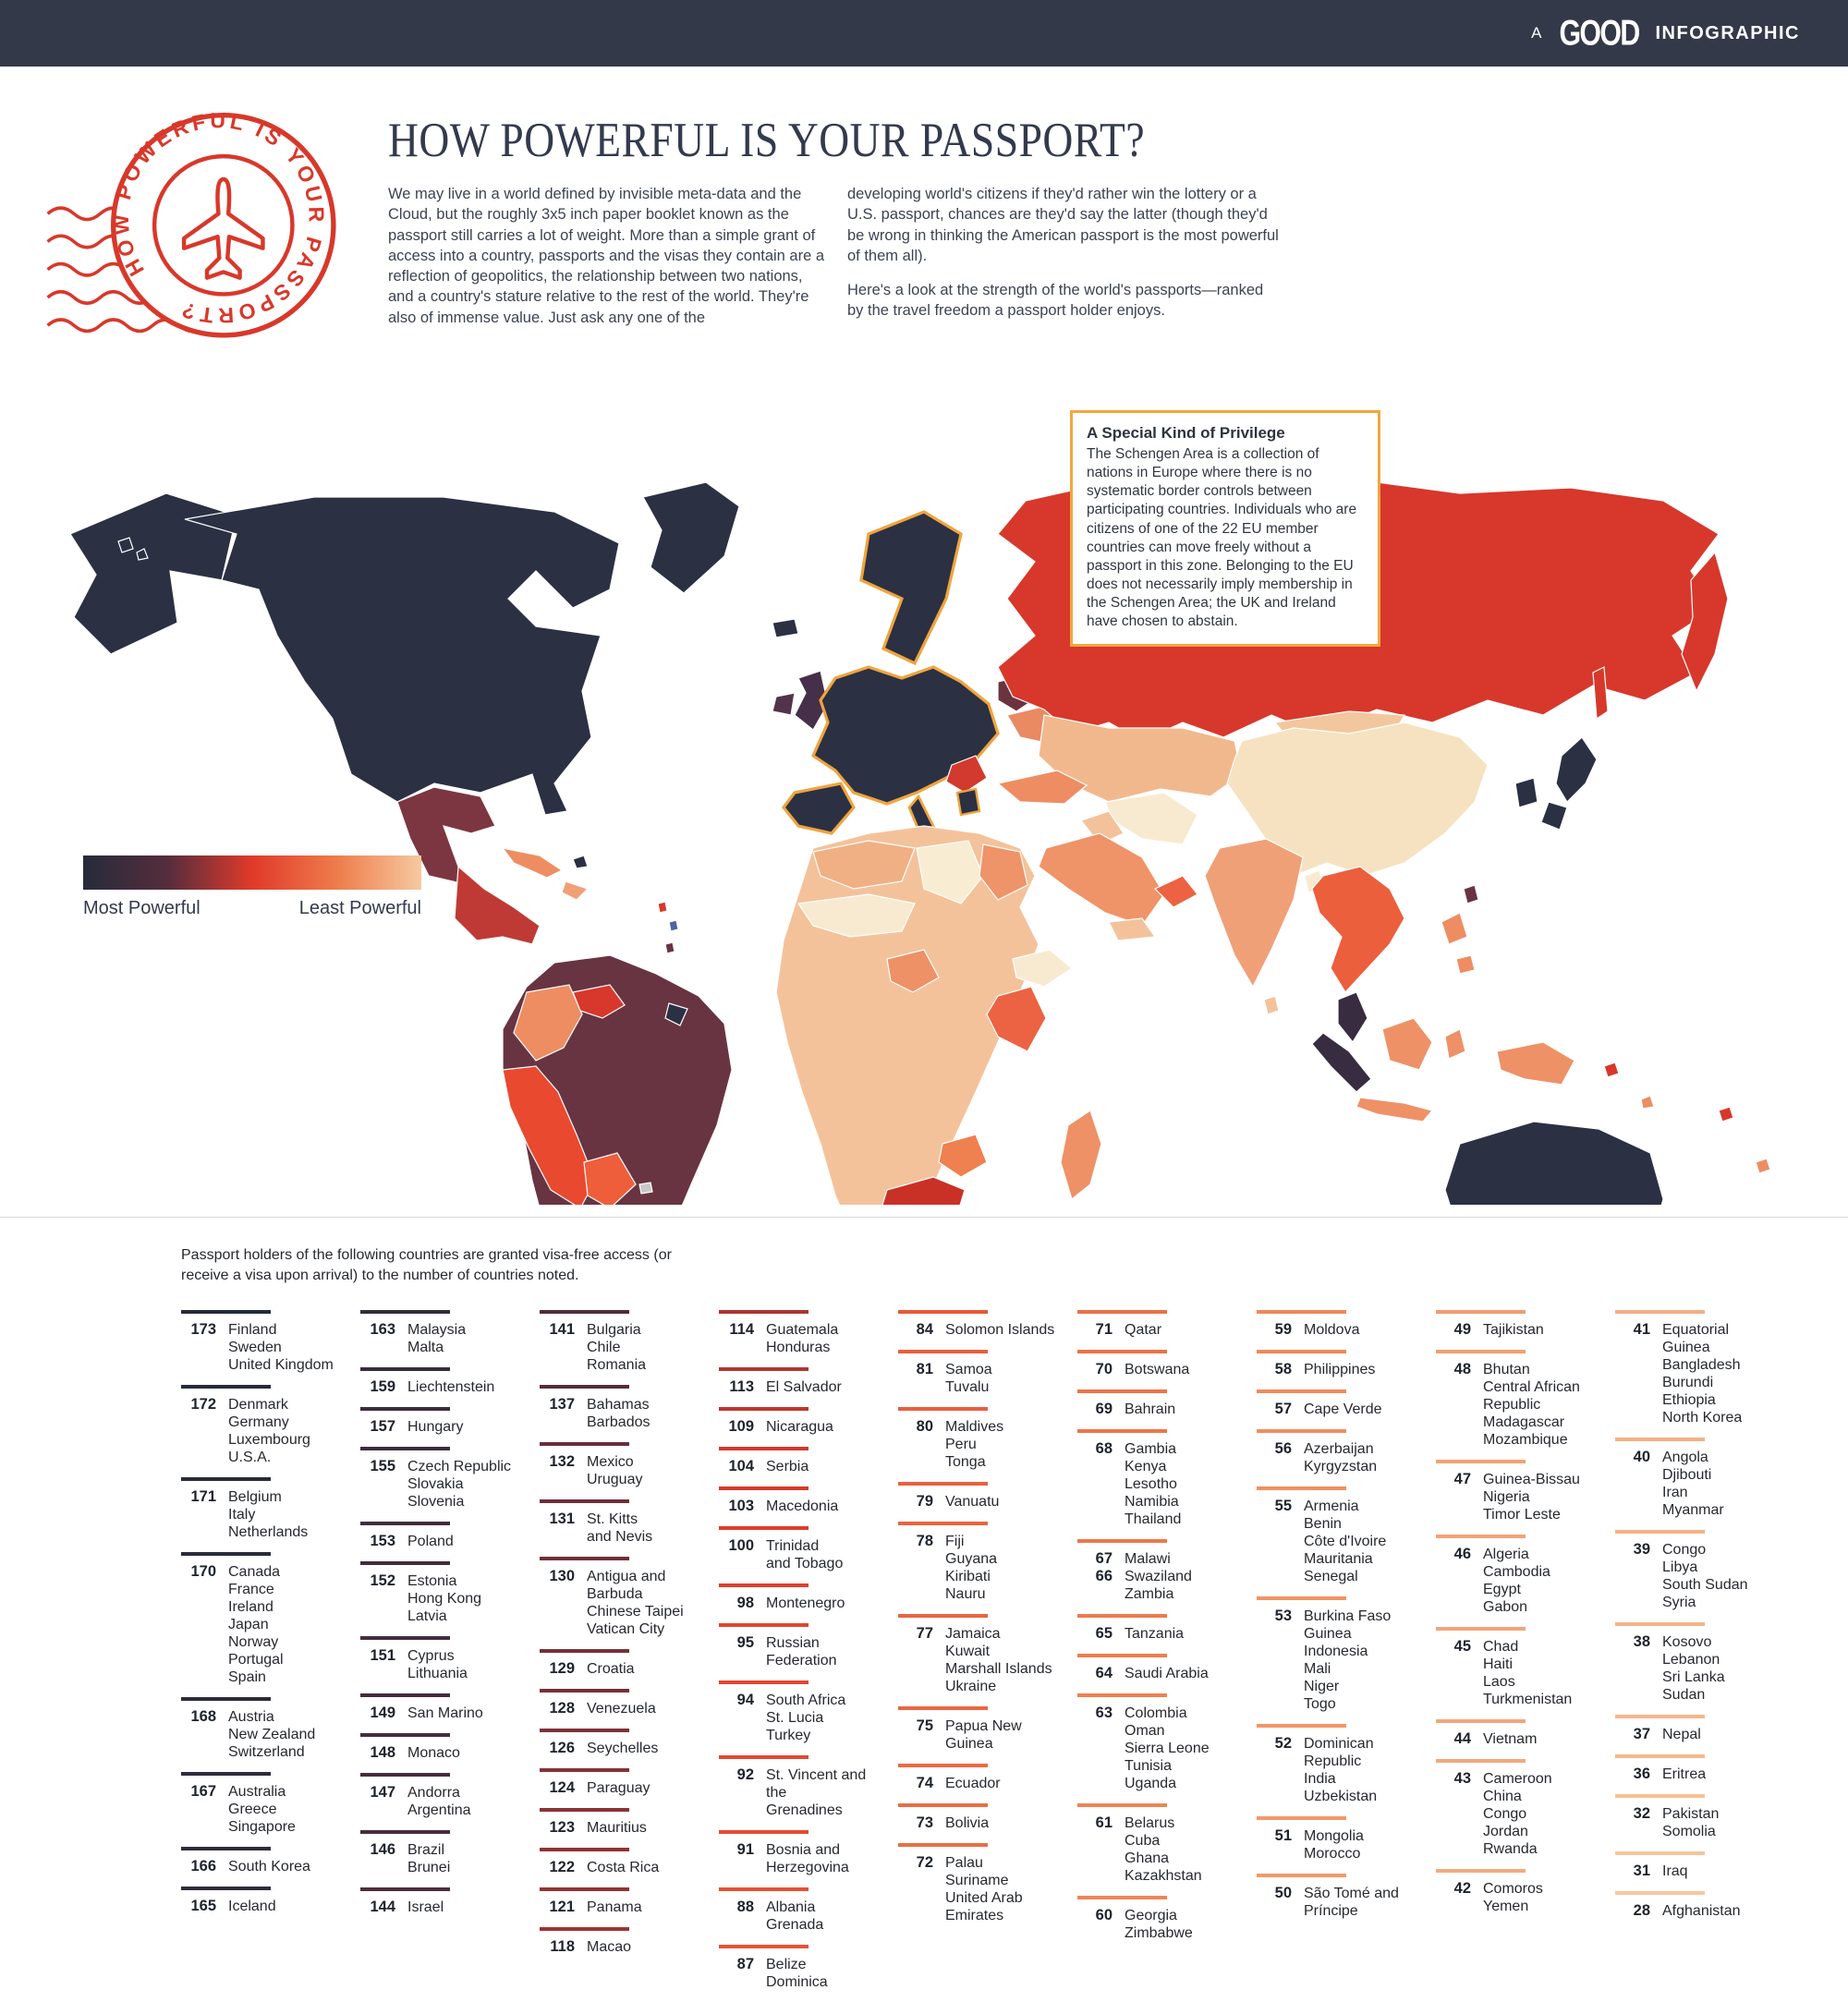 The image size is (1848, 2002). Describe the element at coordinates (383, 1541) in the screenshot. I see `rank-number: 153` at that location.